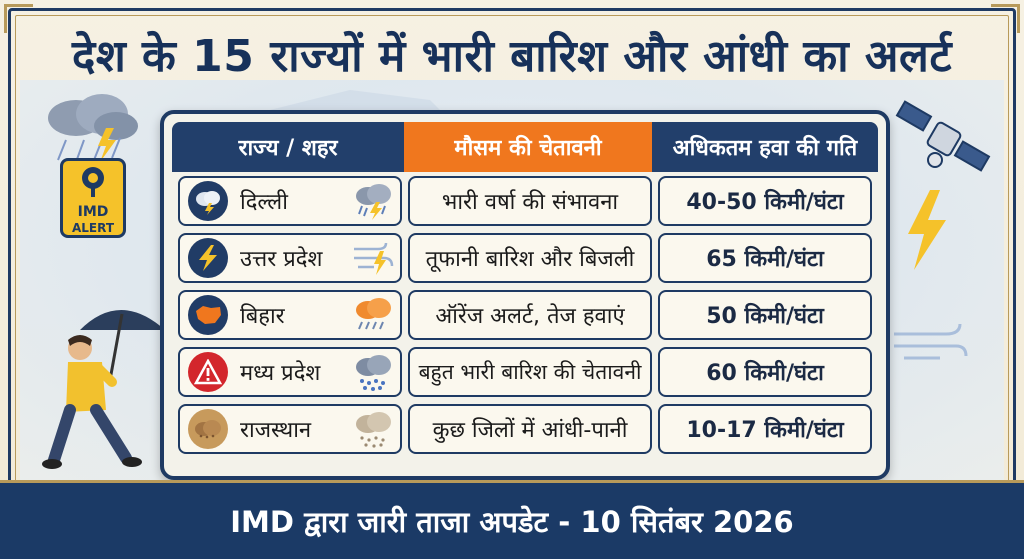  I want to click on imd-alert-badge: IMD ALERT, so click(93, 198).